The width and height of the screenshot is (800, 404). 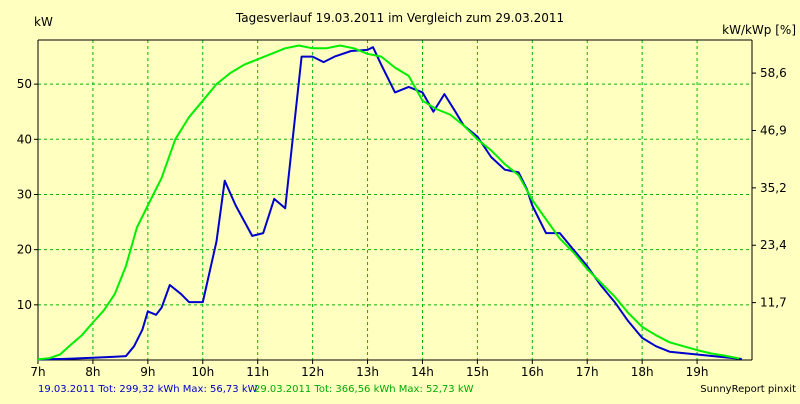 I want to click on x-tick-label: 15h, so click(x=477, y=372).